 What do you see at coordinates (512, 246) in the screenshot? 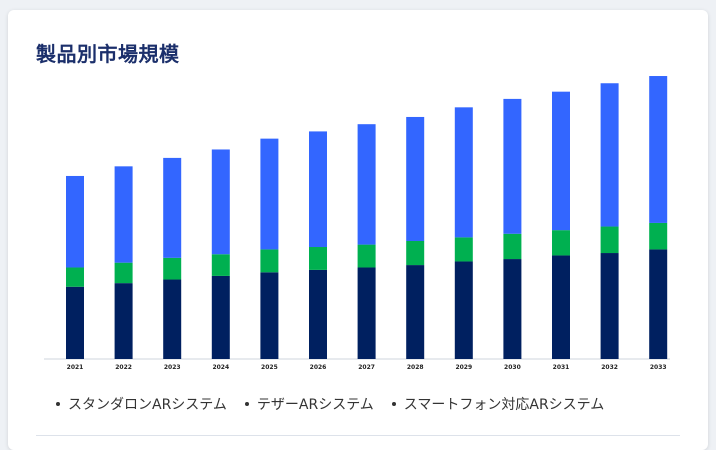
I see `bar-segment-2030-s1` at bounding box center [512, 246].